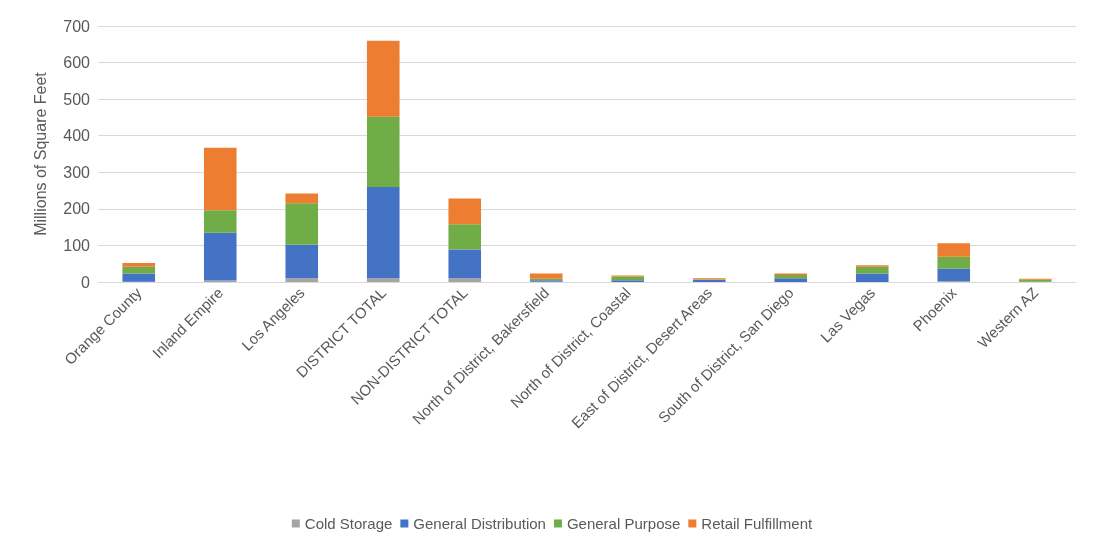  Describe the element at coordinates (40, 153) in the screenshot. I see `y-axis-title: Millions of Square Feet` at that location.